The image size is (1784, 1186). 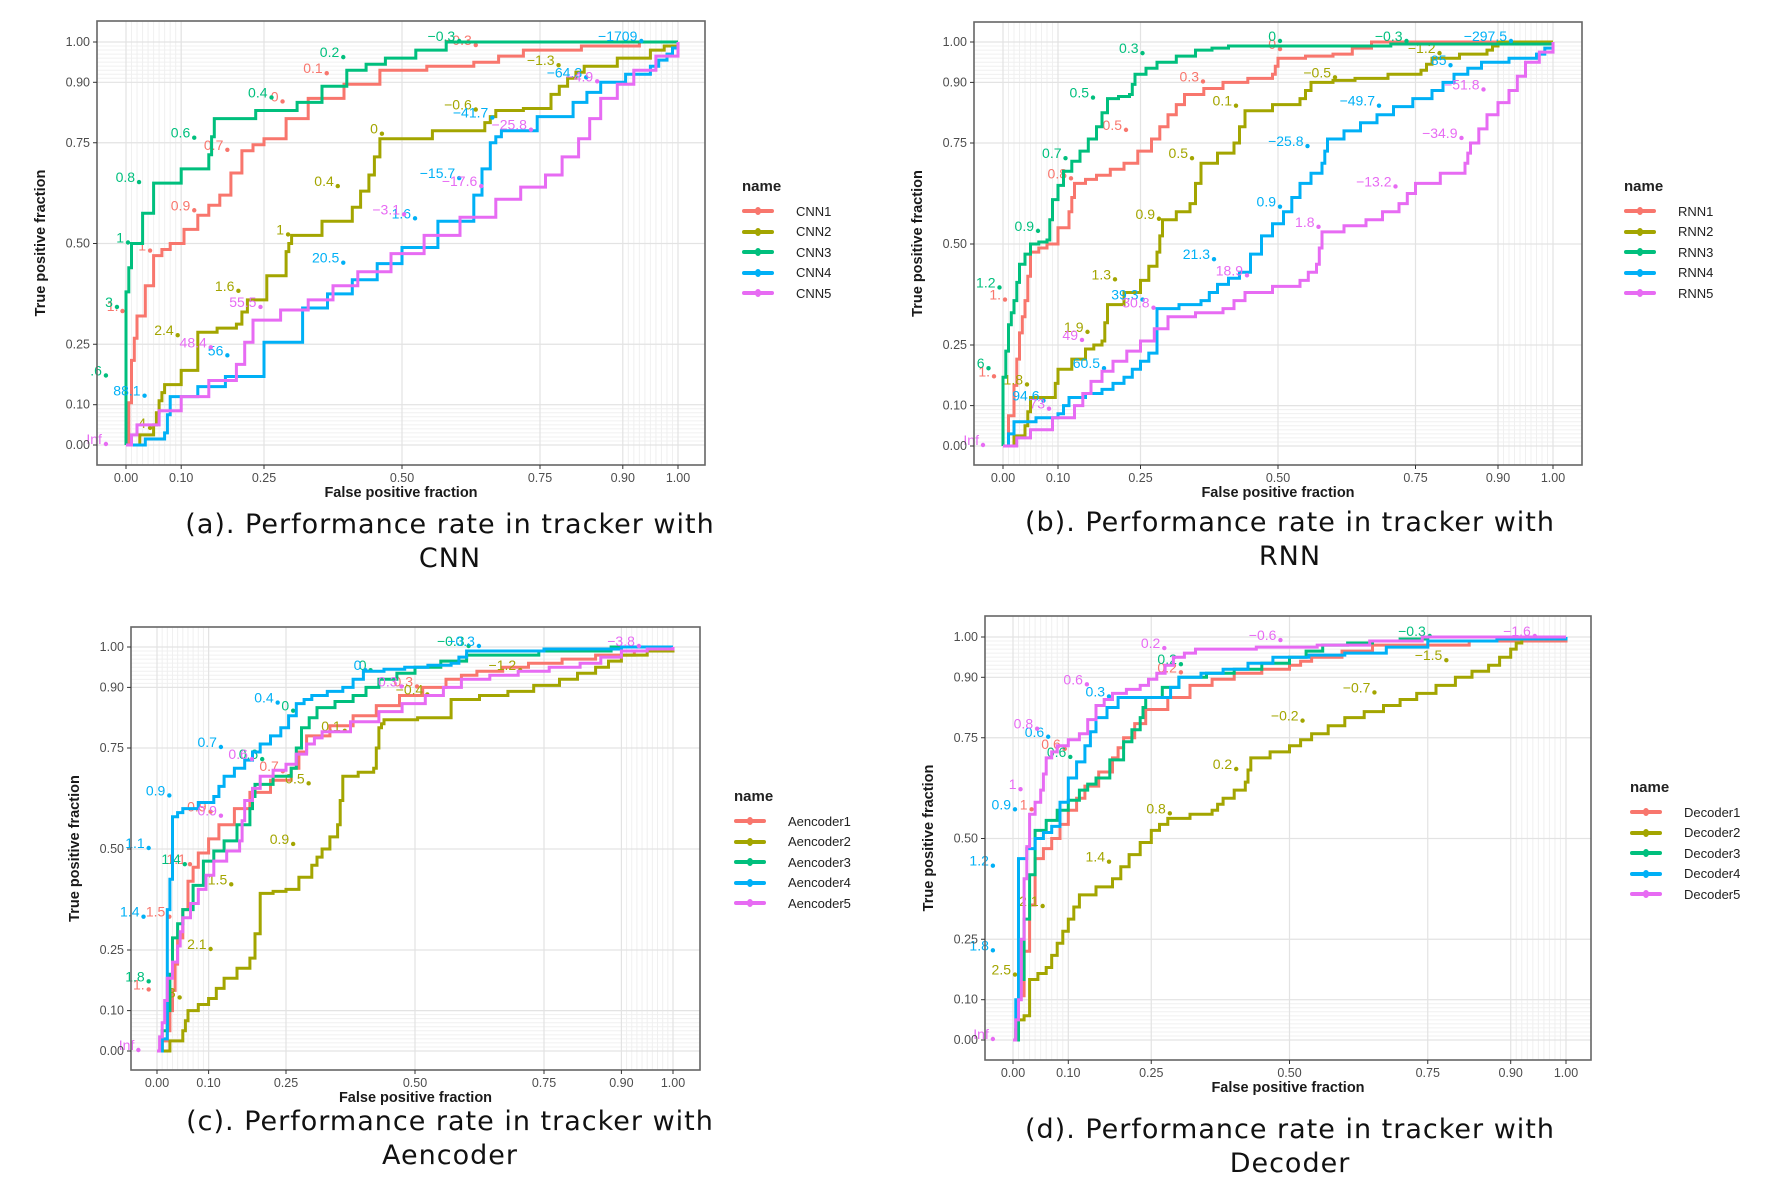 I want to click on caption-line-2: Aencoder, so click(x=450, y=1155).